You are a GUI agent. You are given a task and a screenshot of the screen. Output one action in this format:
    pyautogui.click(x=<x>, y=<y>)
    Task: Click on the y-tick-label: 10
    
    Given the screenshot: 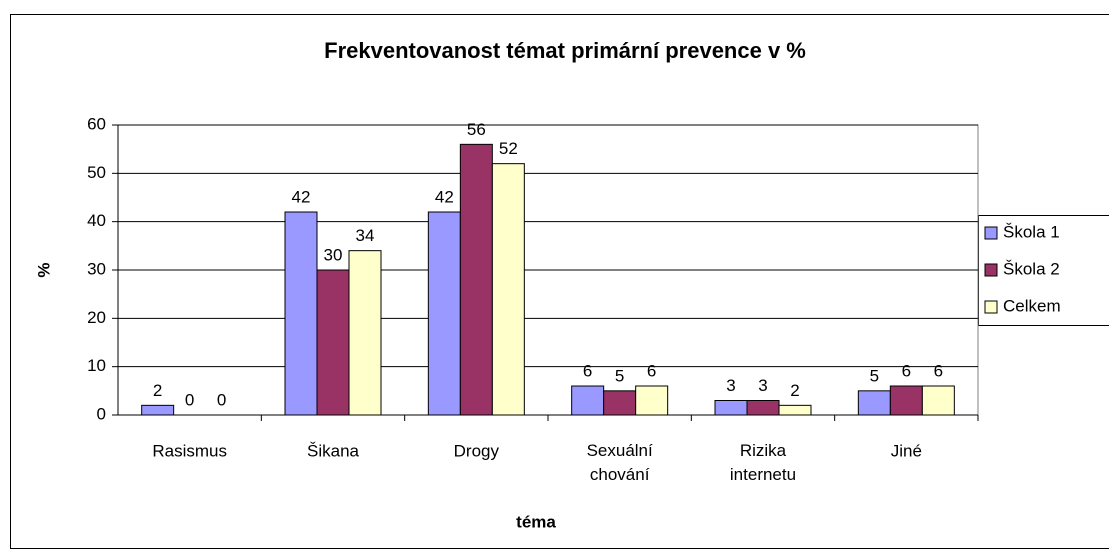 What is the action you would take?
    pyautogui.click(x=96, y=365)
    